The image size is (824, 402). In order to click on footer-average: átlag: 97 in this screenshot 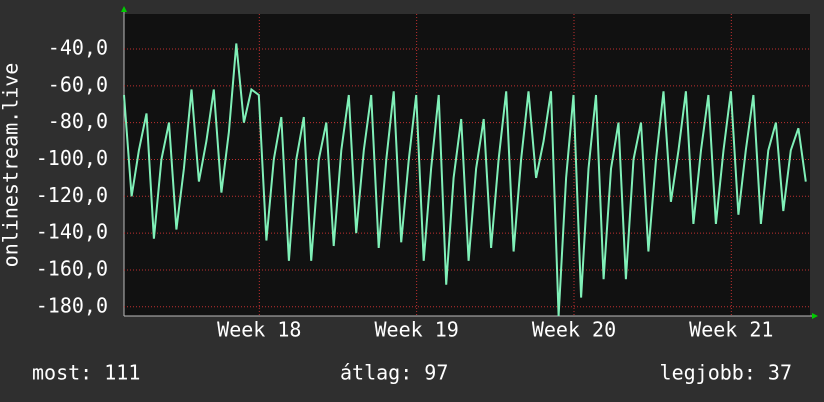, I will do `click(394, 373)`.